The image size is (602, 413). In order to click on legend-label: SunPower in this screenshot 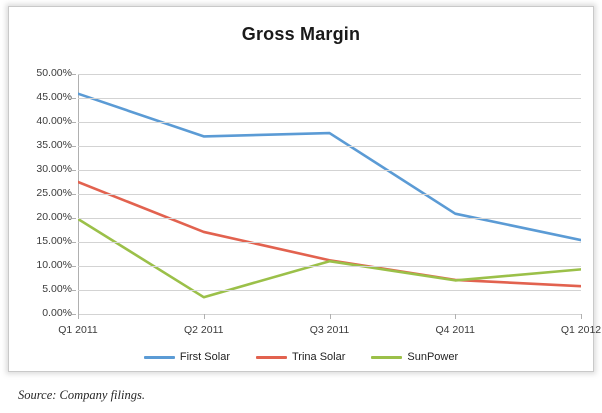, I will do `click(433, 357)`.